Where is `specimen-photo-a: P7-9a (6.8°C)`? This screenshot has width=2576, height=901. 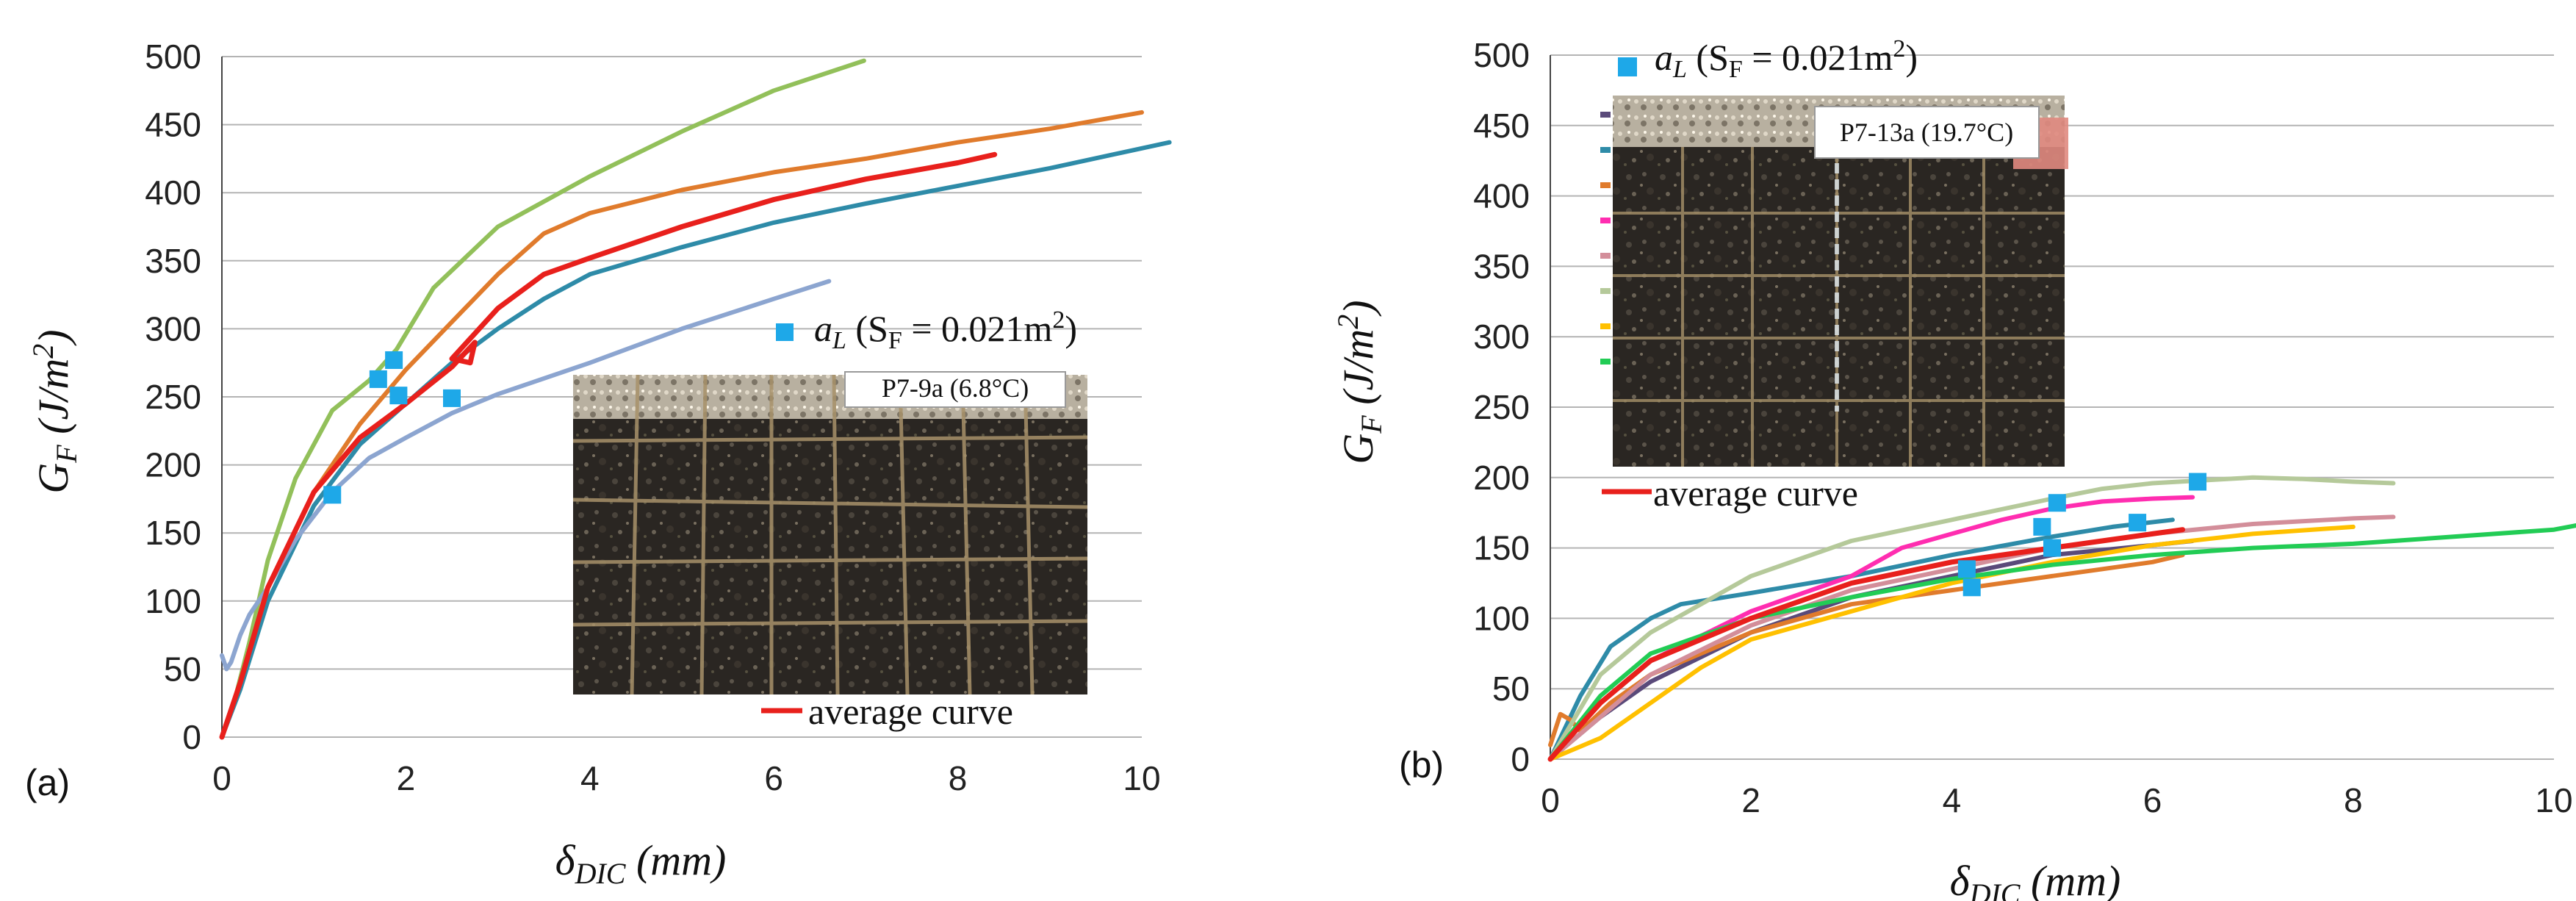 specimen-photo-a: P7-9a (6.8°C) is located at coordinates (830, 533).